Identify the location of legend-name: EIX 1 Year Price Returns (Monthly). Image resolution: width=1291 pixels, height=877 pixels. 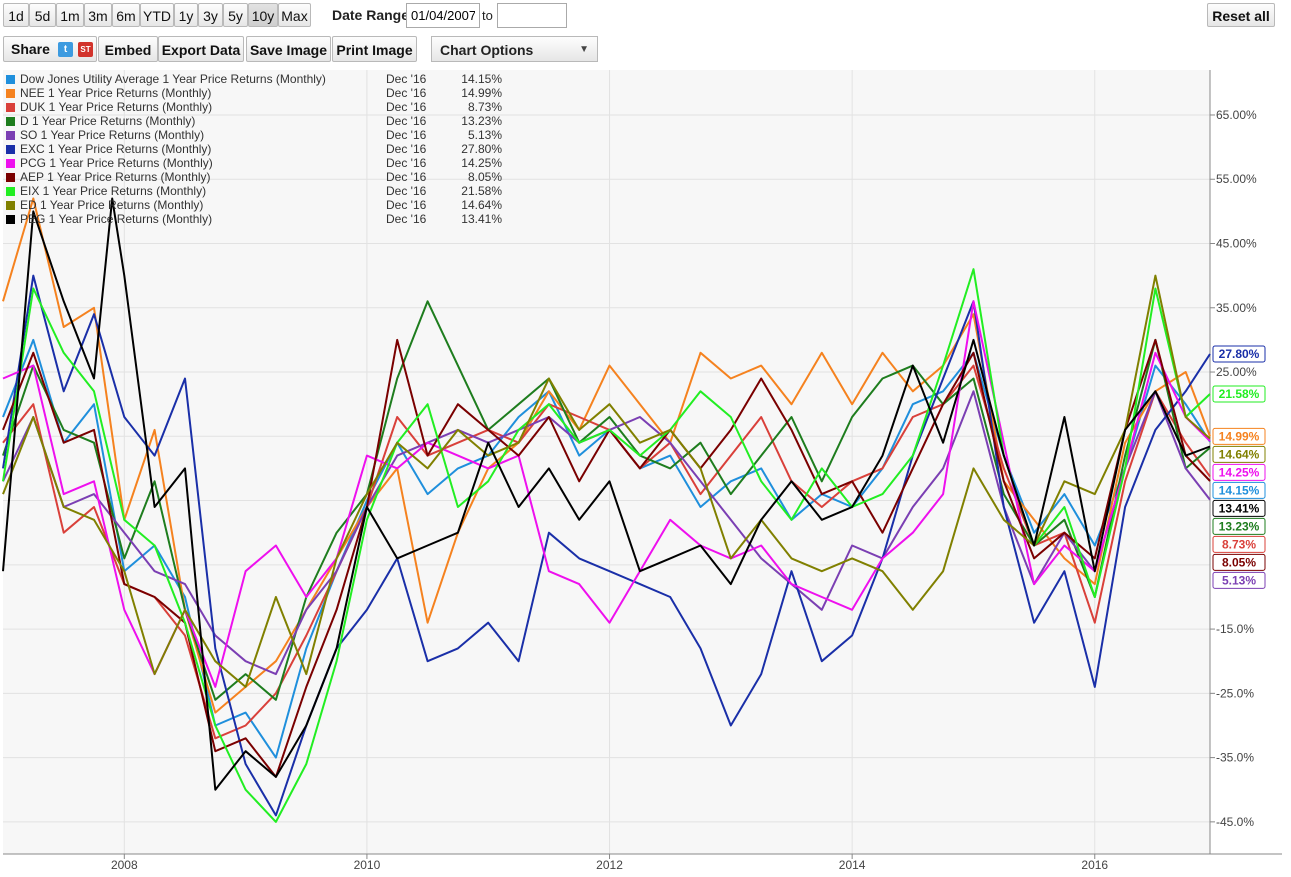
(113, 191).